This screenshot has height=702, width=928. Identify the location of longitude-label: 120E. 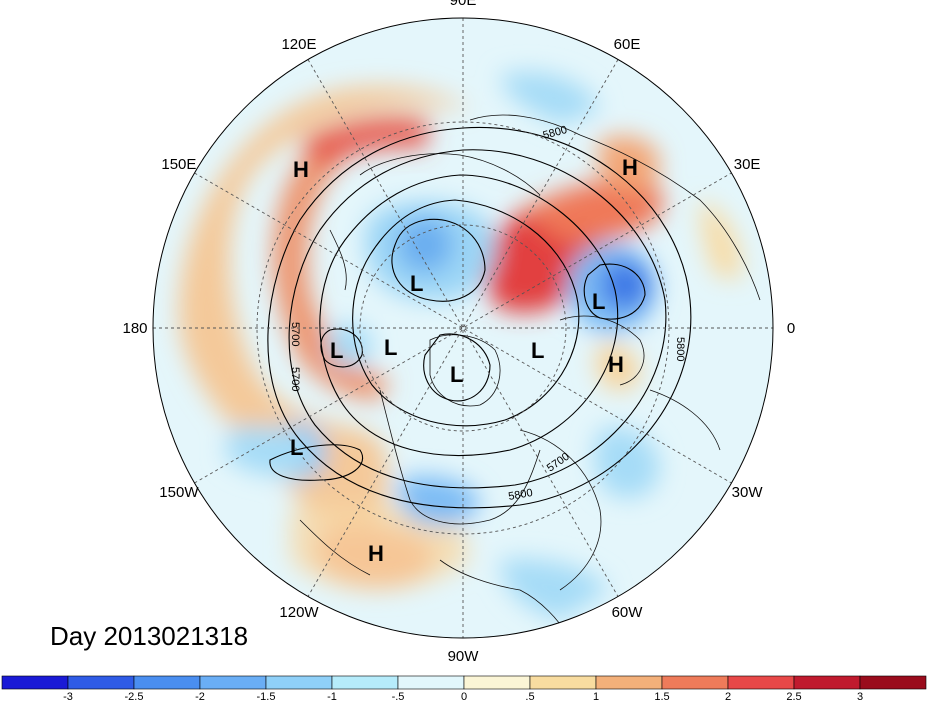
(298, 44).